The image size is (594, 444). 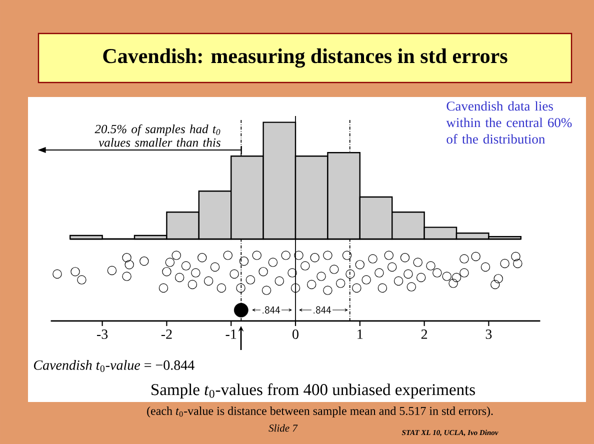 What do you see at coordinates (166, 334) in the screenshot?
I see `x-tick-label: -2` at bounding box center [166, 334].